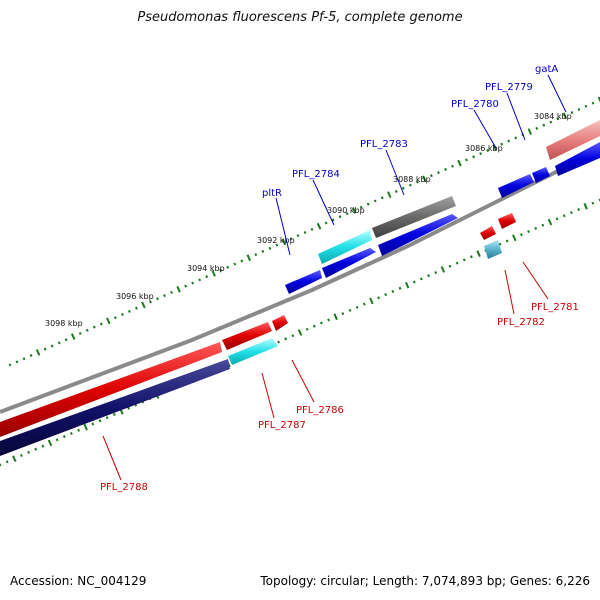  I want to click on gene-label-PFL_2788: PFL_2788, so click(124, 487).